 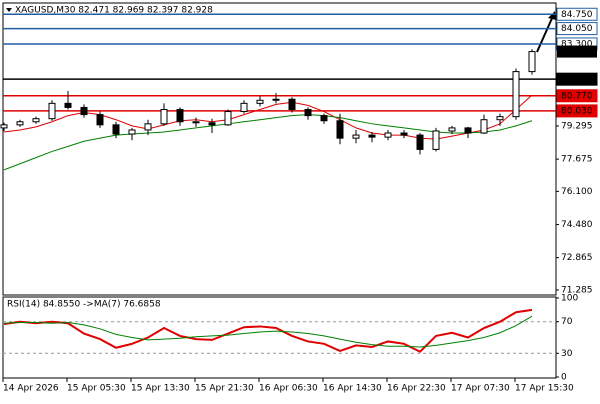 I want to click on y-tick-label: 71.285, so click(x=577, y=290).